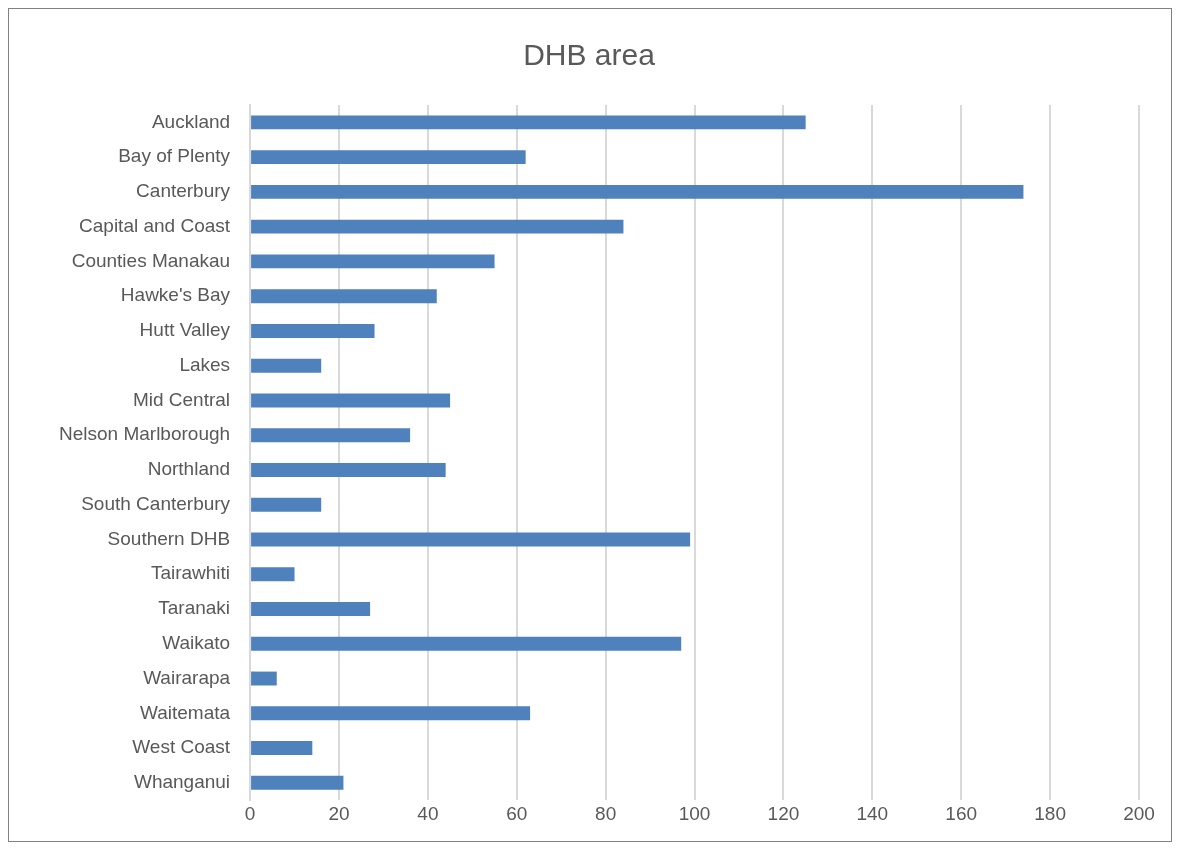 The width and height of the screenshot is (1180, 850). I want to click on x-tick-label: 160, so click(961, 813).